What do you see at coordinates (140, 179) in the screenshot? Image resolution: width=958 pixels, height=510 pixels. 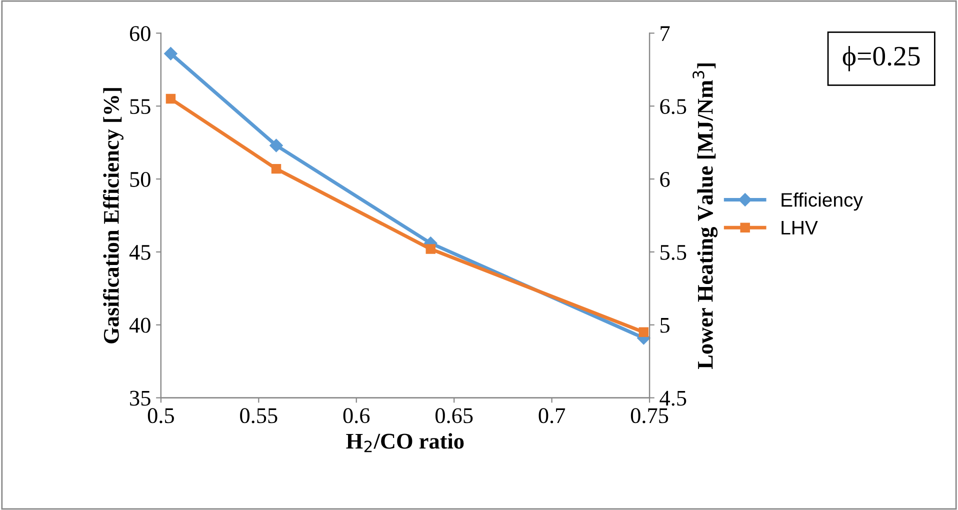 I see `y-tick-label: 50` at bounding box center [140, 179].